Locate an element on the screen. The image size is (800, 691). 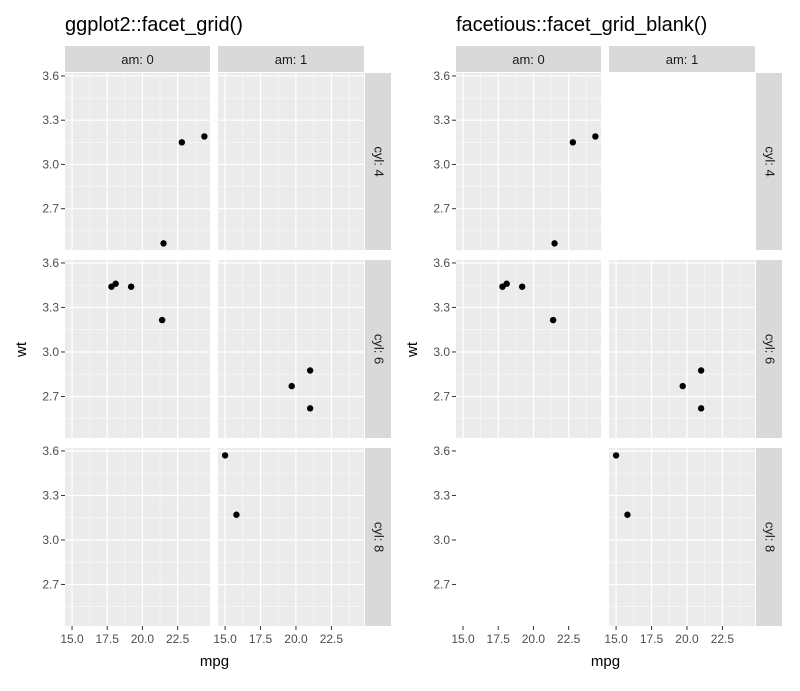
row-strip-label: cyl: 6 is located at coordinates (379, 349).